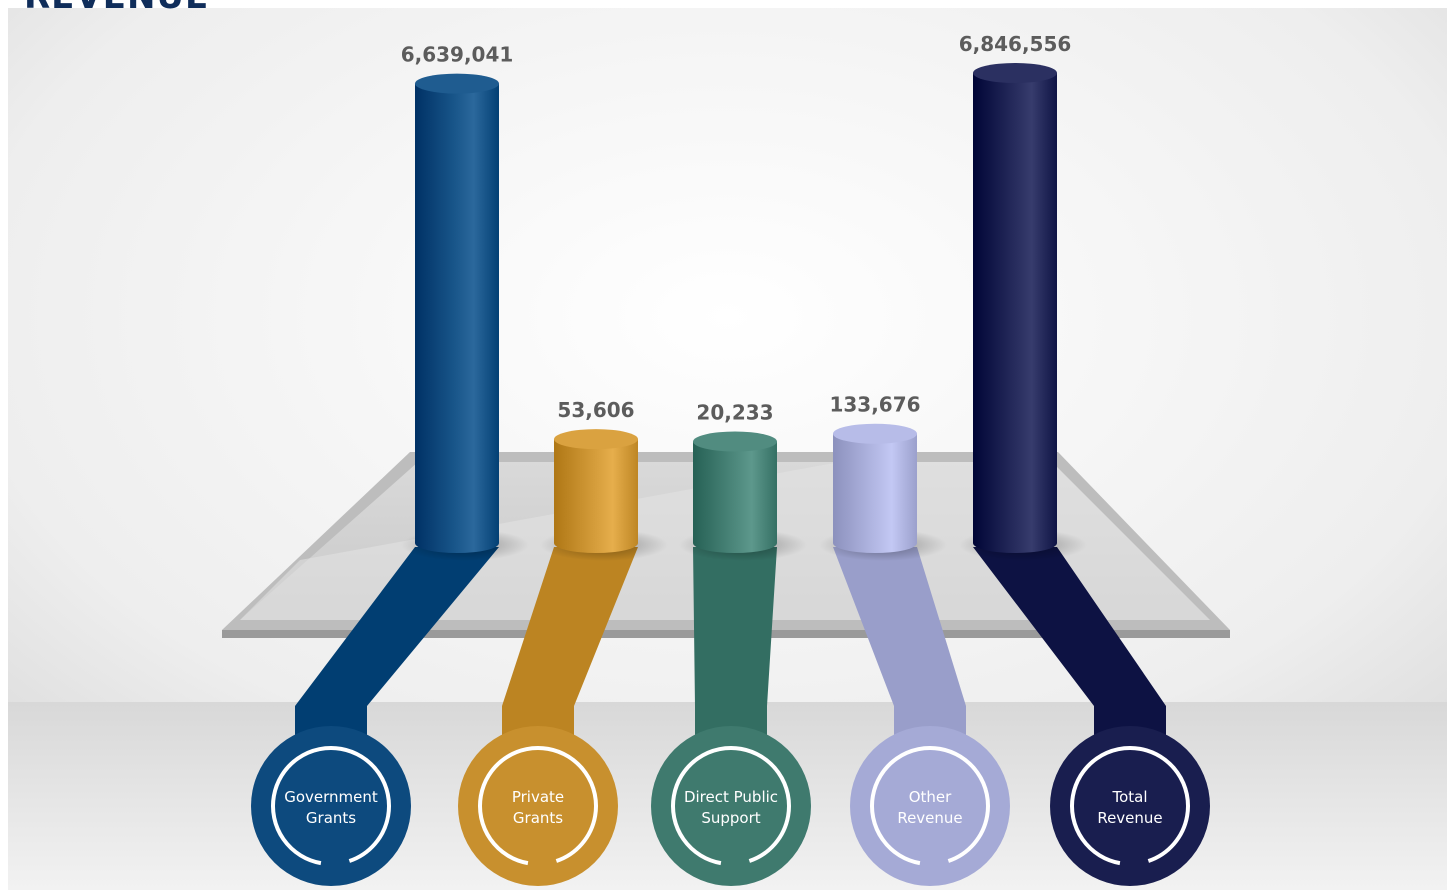 This screenshot has height=890, width=1447. I want to click on category-label-2-1: Support, so click(730, 818).